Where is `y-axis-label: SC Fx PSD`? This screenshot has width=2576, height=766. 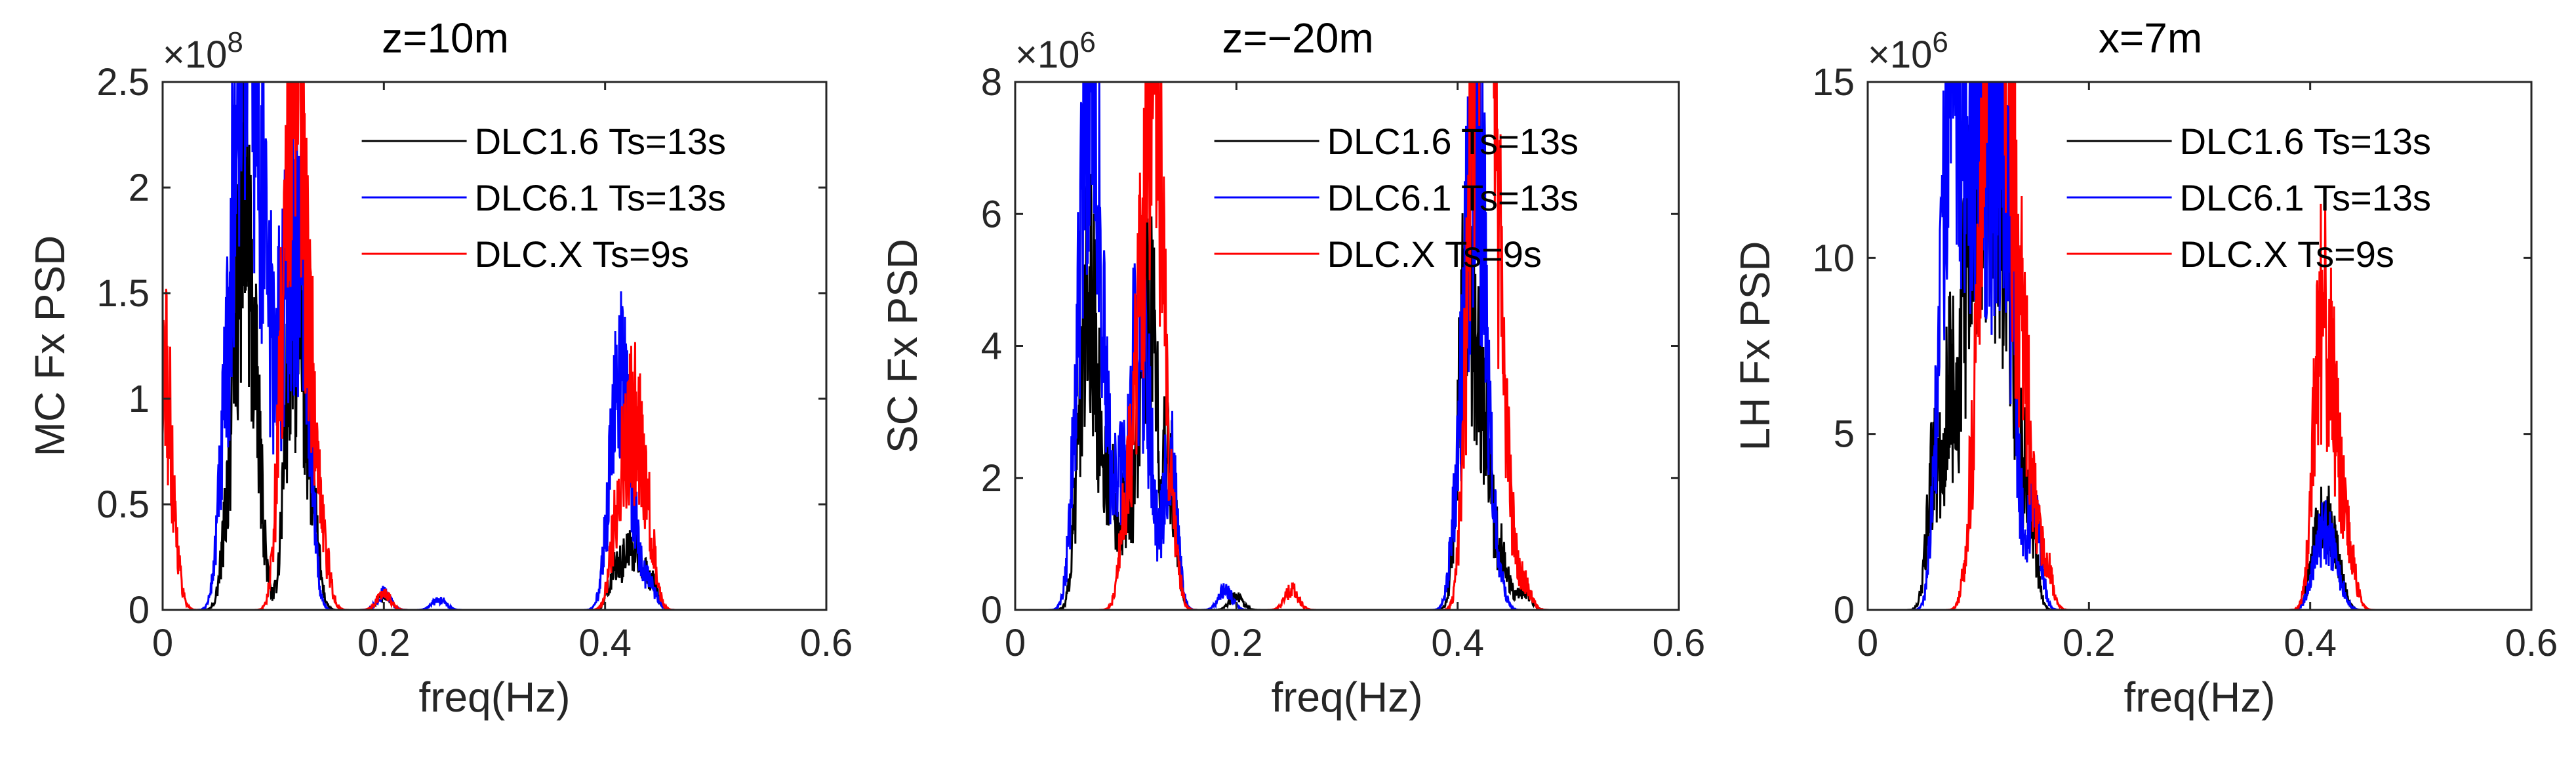 y-axis-label: SC Fx PSD is located at coordinates (902, 346).